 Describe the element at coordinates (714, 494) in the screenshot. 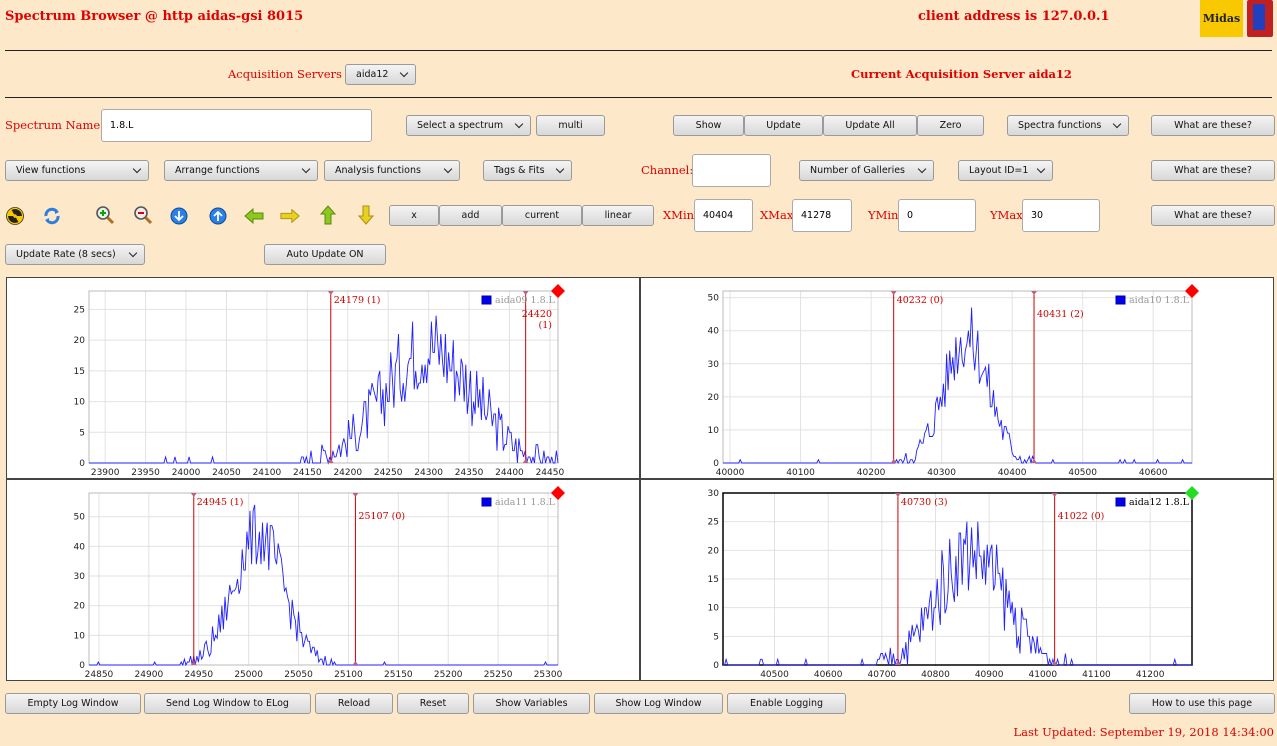

I see `y-tick-label: 30` at that location.